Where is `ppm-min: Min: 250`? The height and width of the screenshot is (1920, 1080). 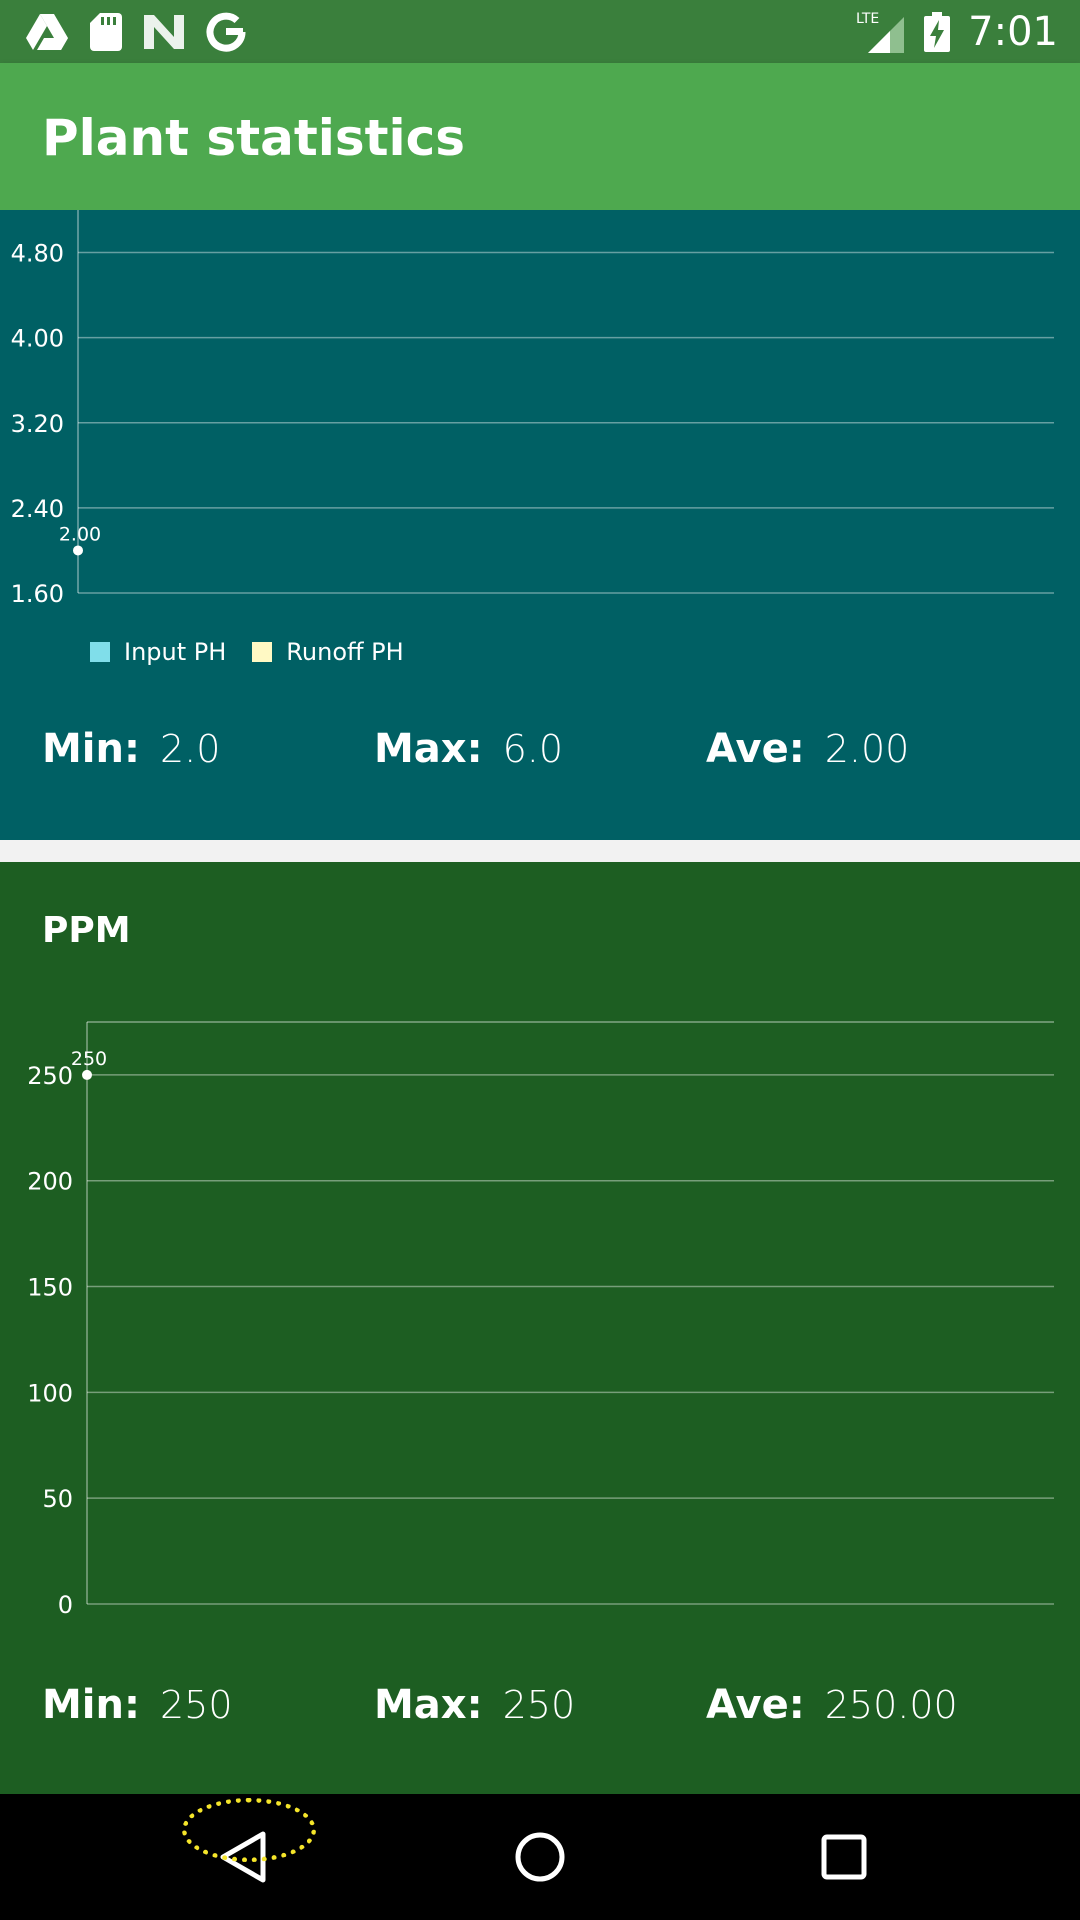
ppm-min: Min: 250 is located at coordinates (137, 1705).